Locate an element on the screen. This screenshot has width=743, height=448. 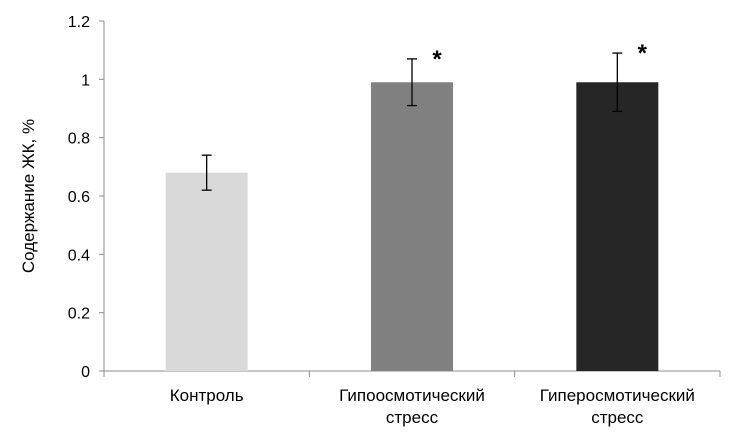
y-tick-label: 0.4 is located at coordinates (79, 255).